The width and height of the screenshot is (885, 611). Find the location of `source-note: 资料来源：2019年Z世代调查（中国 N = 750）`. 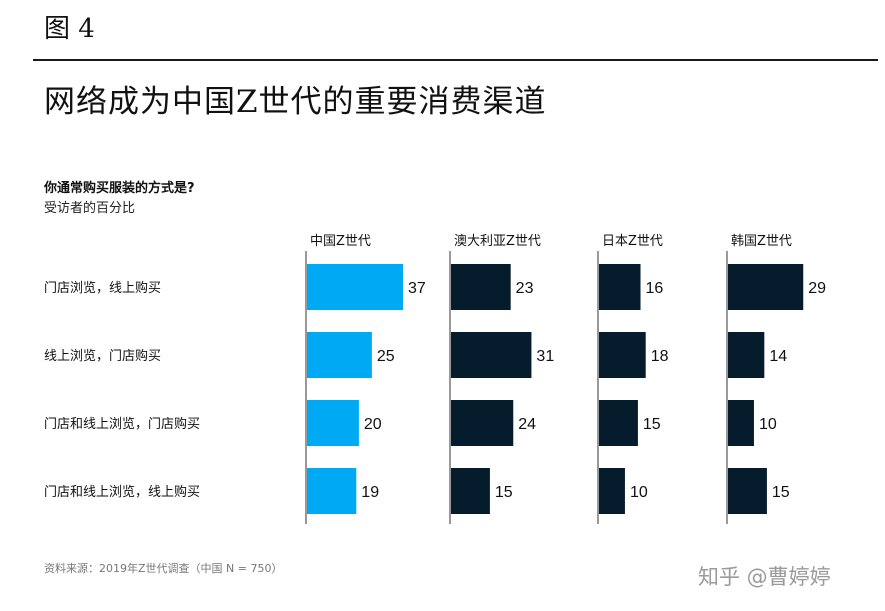

source-note: 资料来源：2019年Z世代调查（中国 N = 750） is located at coordinates (163, 568).